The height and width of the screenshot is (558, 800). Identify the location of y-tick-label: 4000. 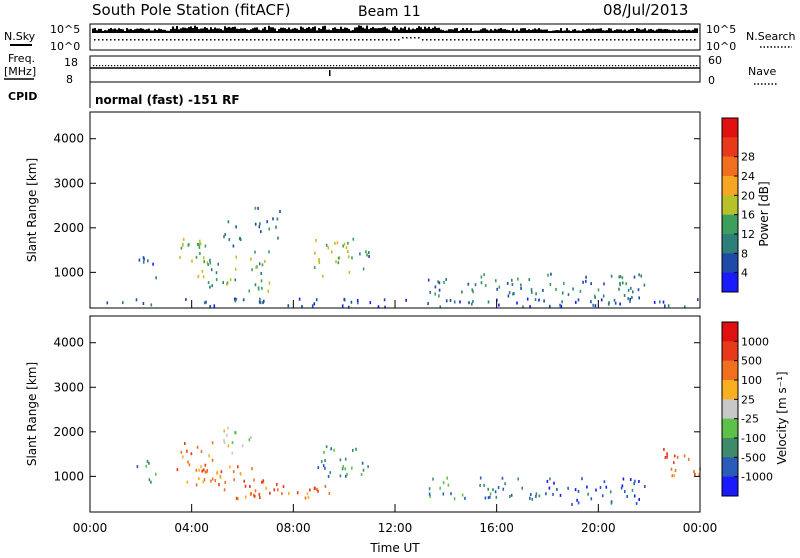
(68, 139).